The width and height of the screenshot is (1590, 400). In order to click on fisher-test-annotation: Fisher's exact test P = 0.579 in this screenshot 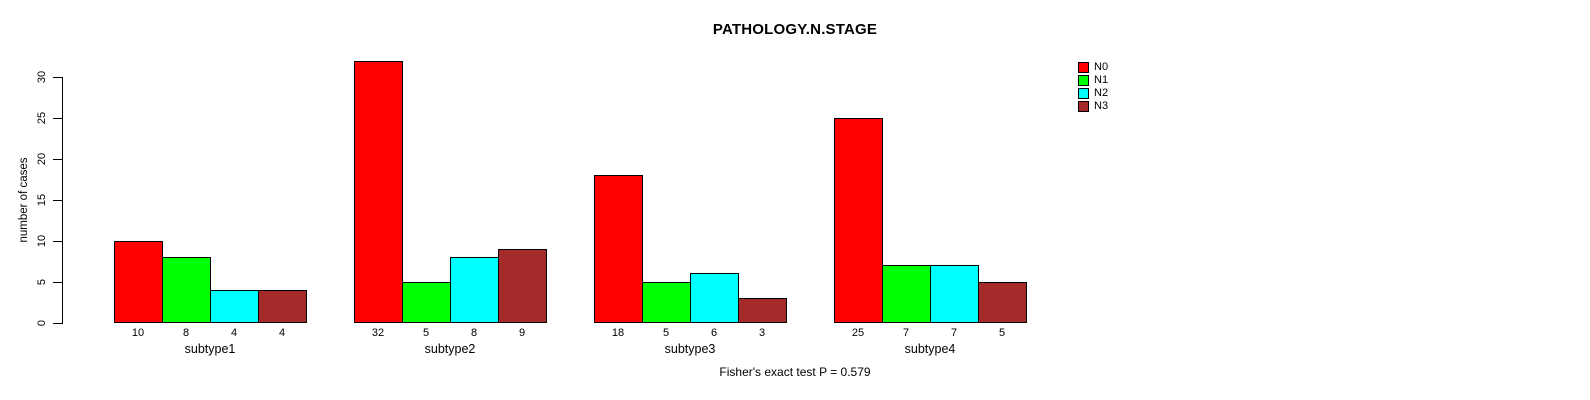, I will do `click(795, 372)`.